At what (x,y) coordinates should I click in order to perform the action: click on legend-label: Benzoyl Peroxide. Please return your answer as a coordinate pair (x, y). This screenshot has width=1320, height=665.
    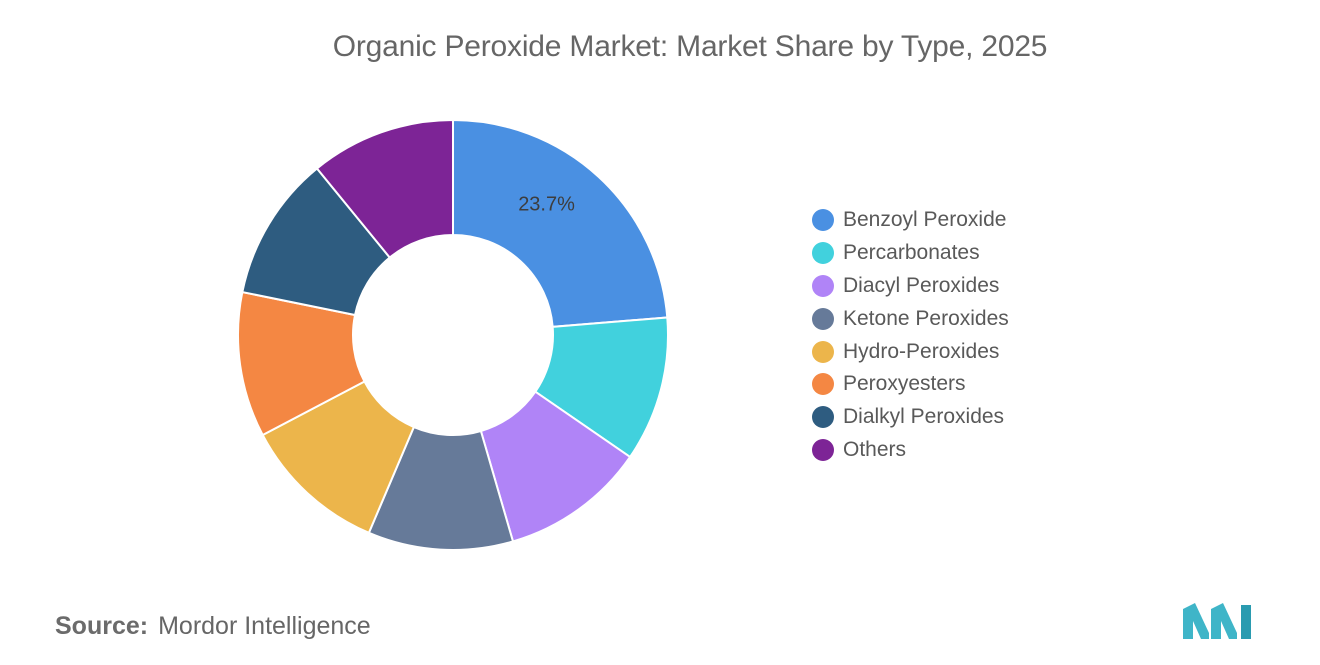
    Looking at the image, I should click on (925, 220).